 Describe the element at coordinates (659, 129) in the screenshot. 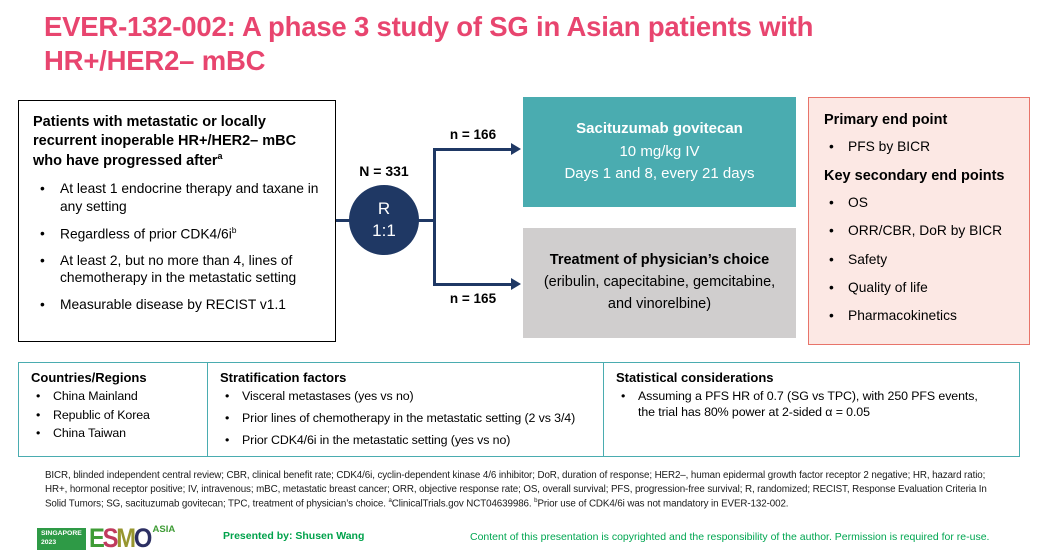

I see `sg-arm-title: Sacituzumab govitecan` at that location.